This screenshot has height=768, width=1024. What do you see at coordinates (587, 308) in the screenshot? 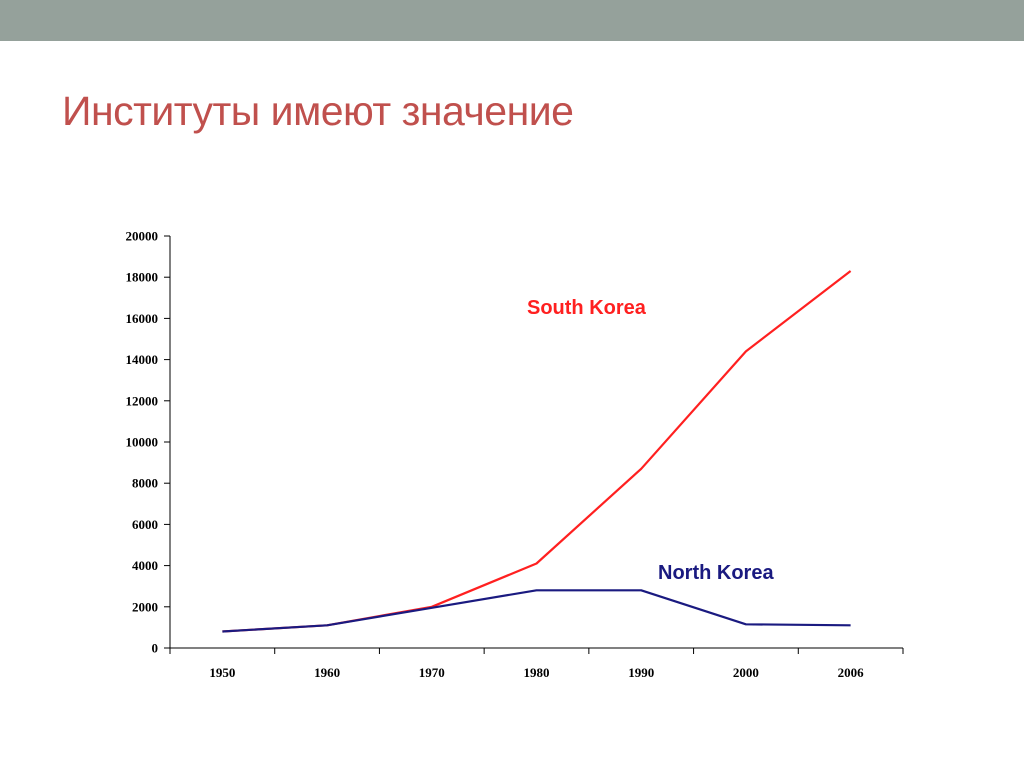
I see `series-label-south-korea: South Korea` at bounding box center [587, 308].